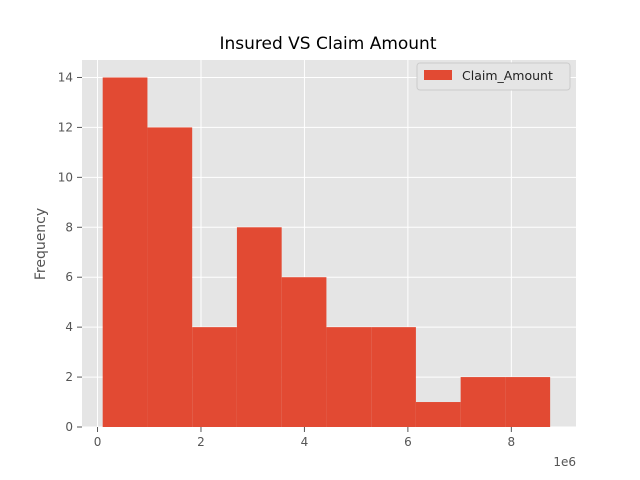 The width and height of the screenshot is (640, 480). What do you see at coordinates (98, 442) in the screenshot?
I see `x-tick-label: 0` at bounding box center [98, 442].